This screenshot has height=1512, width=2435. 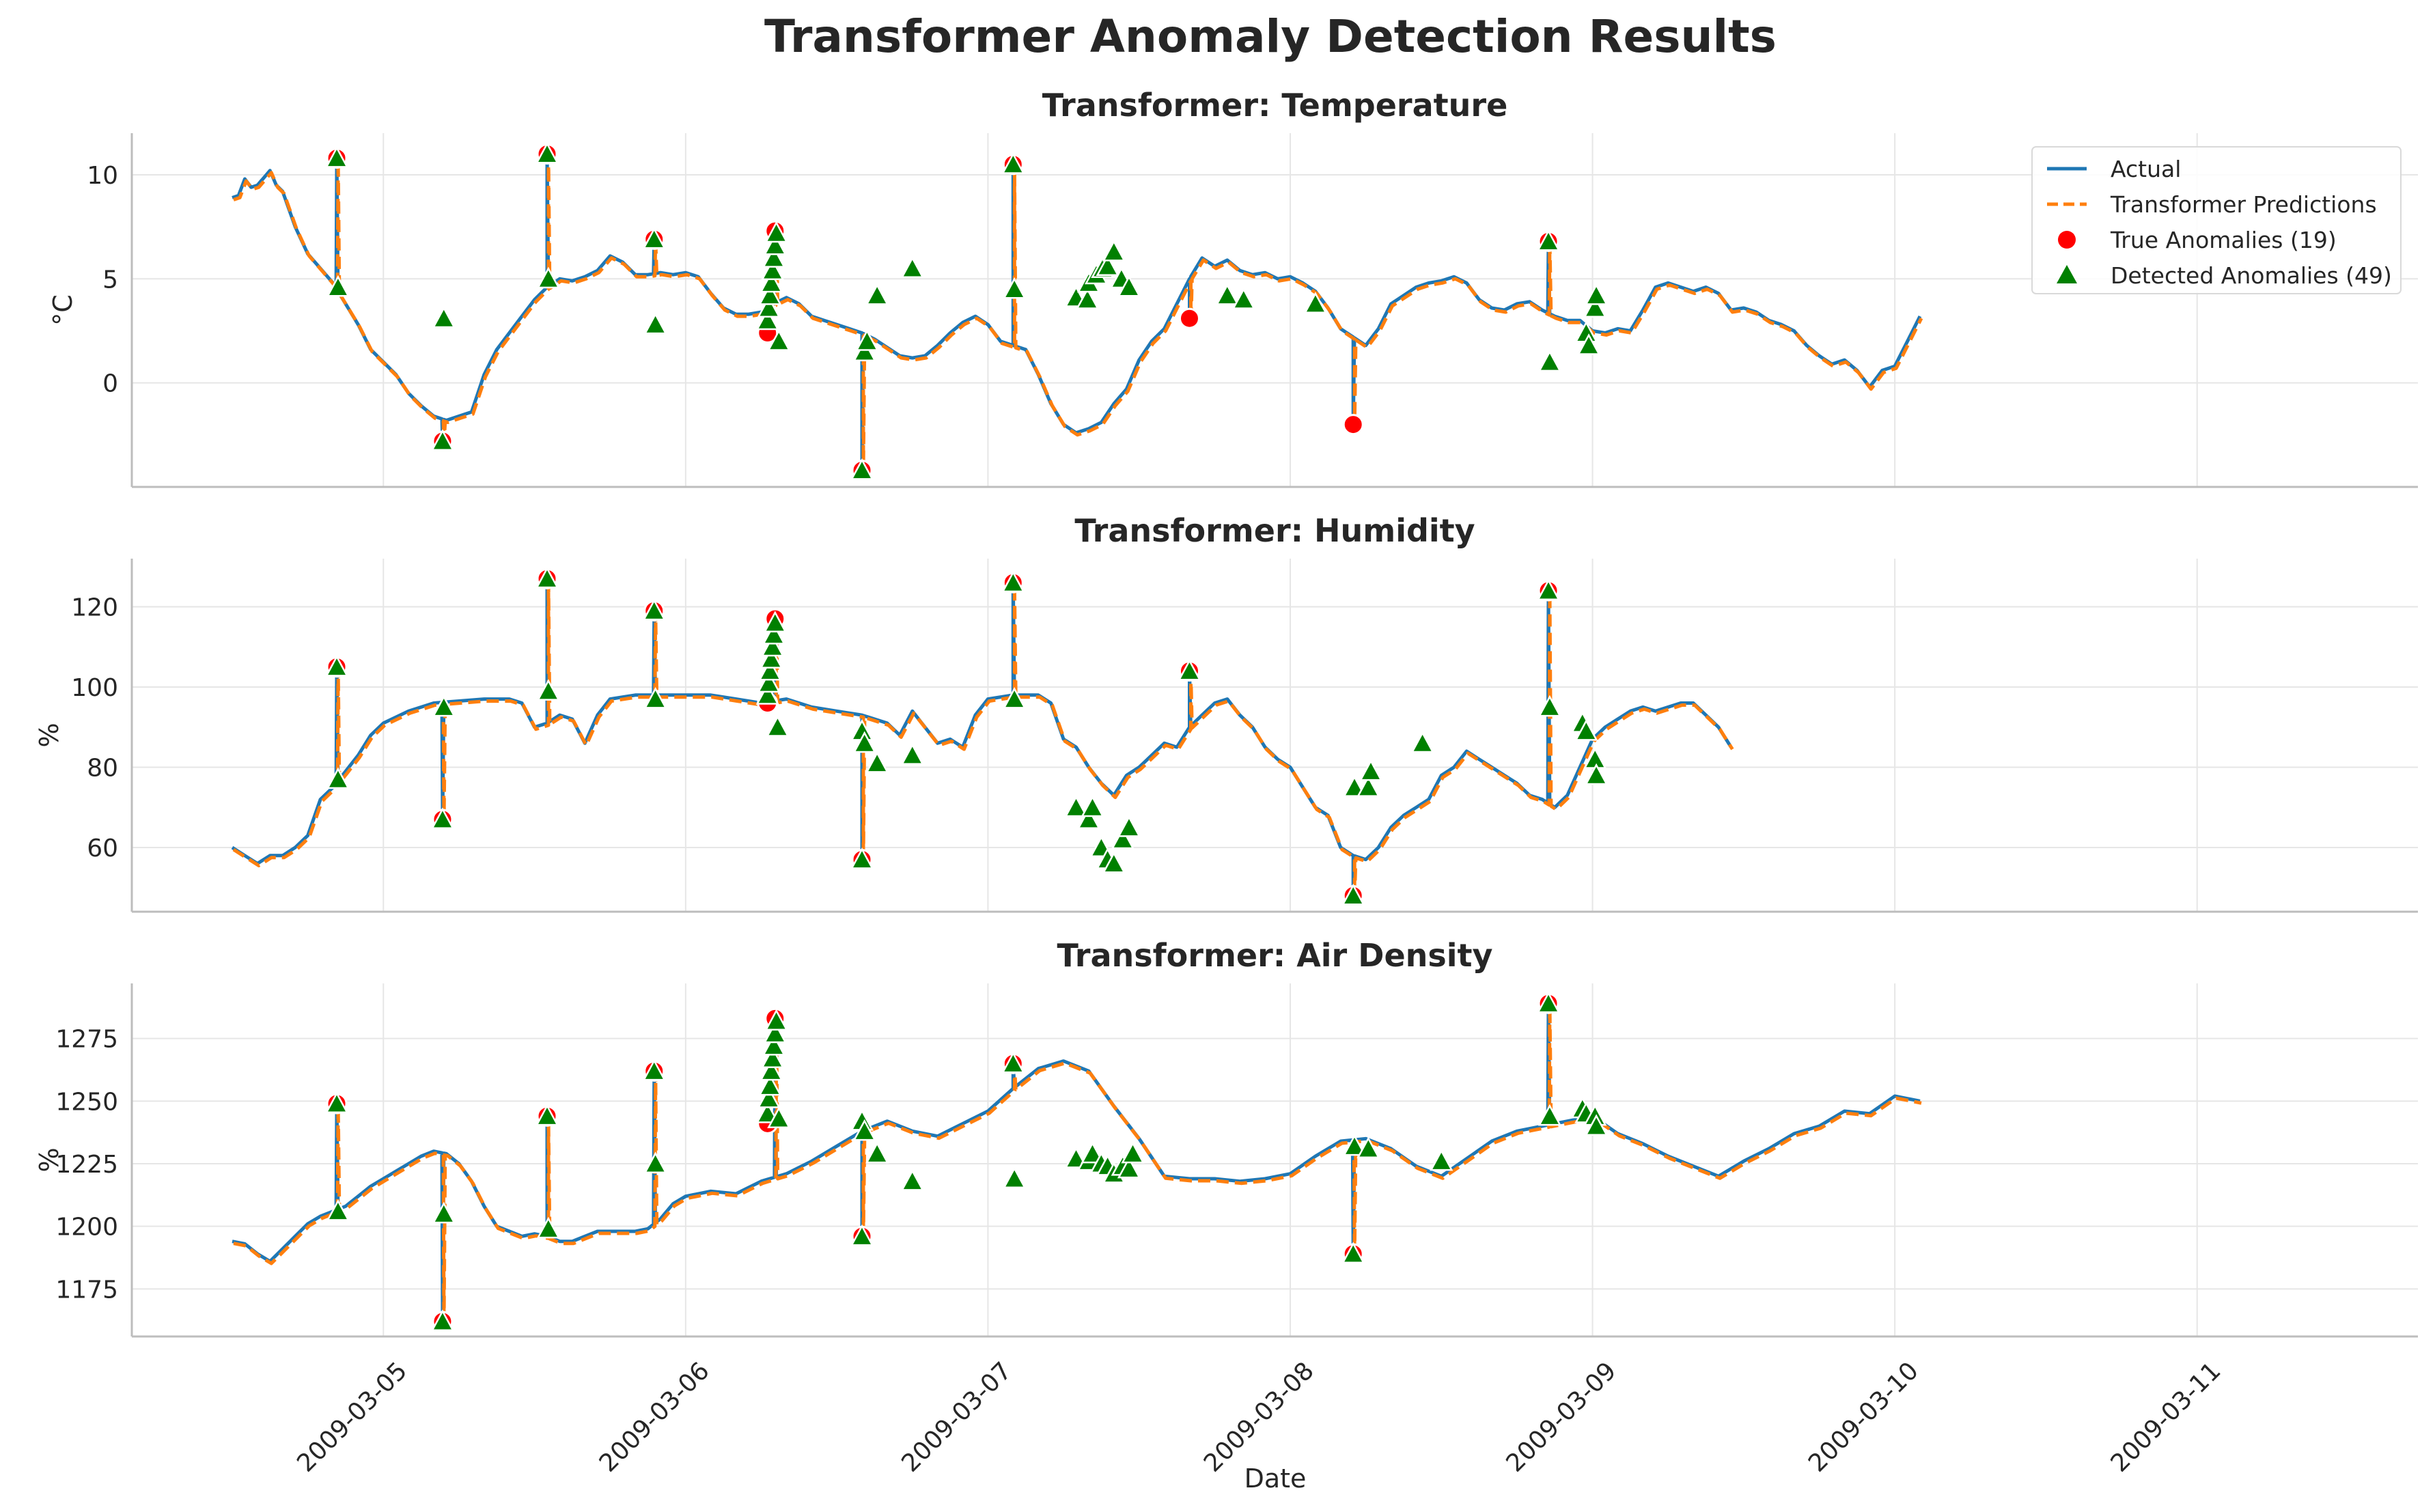 What do you see at coordinates (86, 1102) in the screenshot?
I see `y-tick-label: 1250` at bounding box center [86, 1102].